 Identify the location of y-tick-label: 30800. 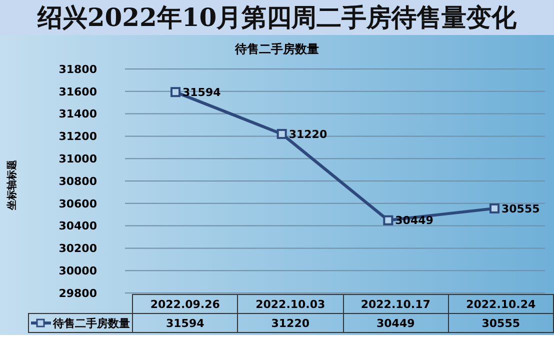
(78, 181).